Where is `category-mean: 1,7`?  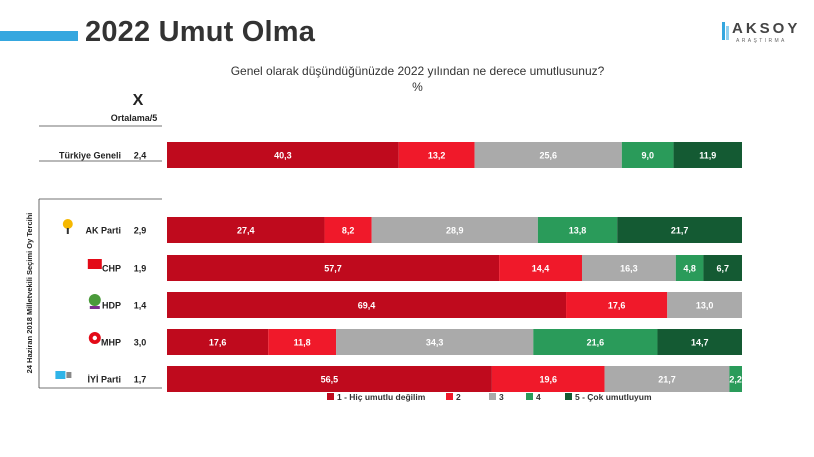 category-mean: 1,7 is located at coordinates (140, 380).